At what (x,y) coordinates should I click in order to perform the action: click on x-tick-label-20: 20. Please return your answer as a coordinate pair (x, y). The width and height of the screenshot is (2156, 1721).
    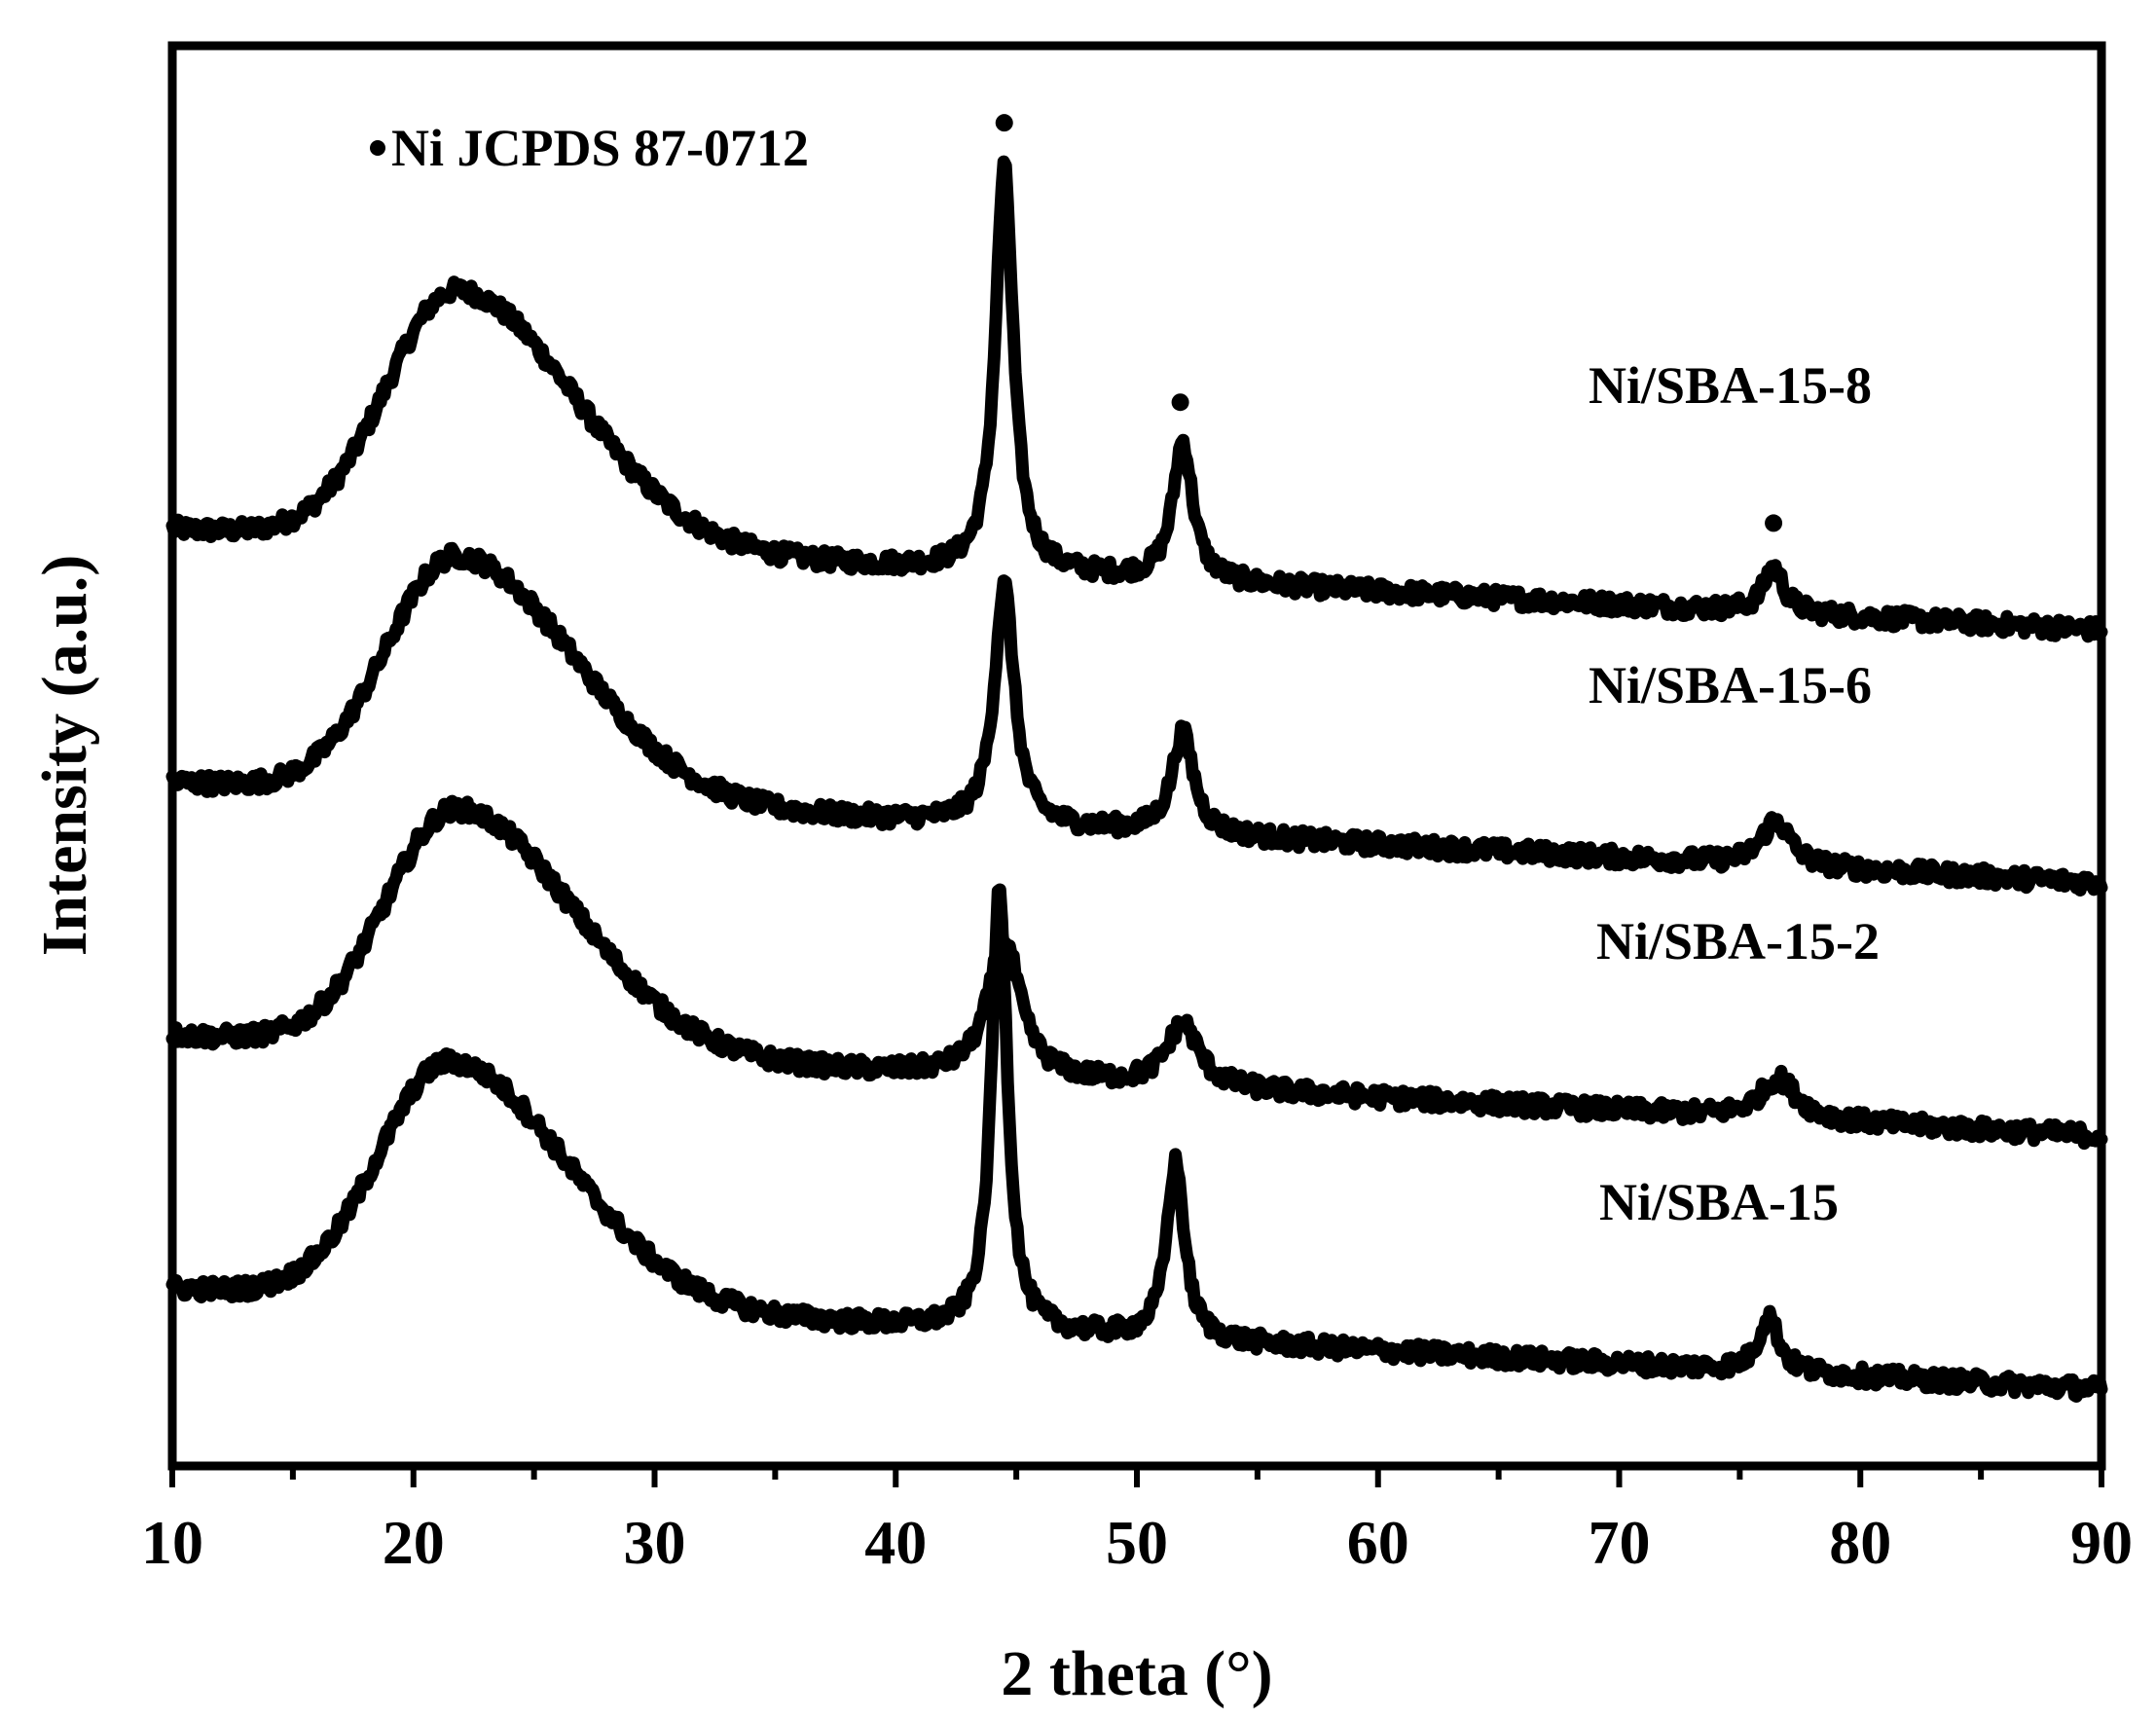
    Looking at the image, I should click on (414, 1542).